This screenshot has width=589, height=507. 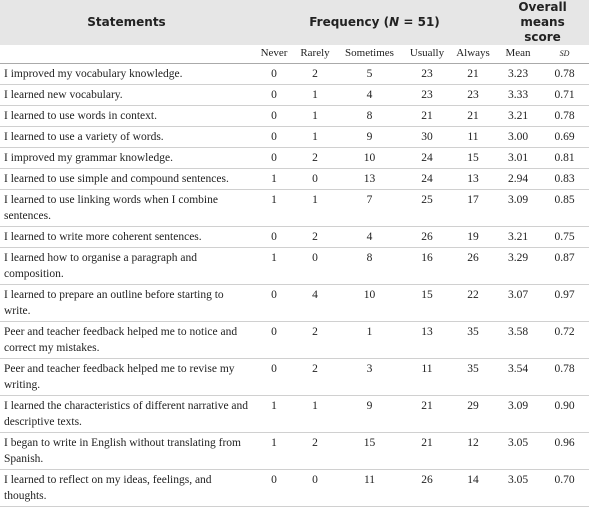 What do you see at coordinates (473, 54) in the screenshot?
I see `column-header: Always` at bounding box center [473, 54].